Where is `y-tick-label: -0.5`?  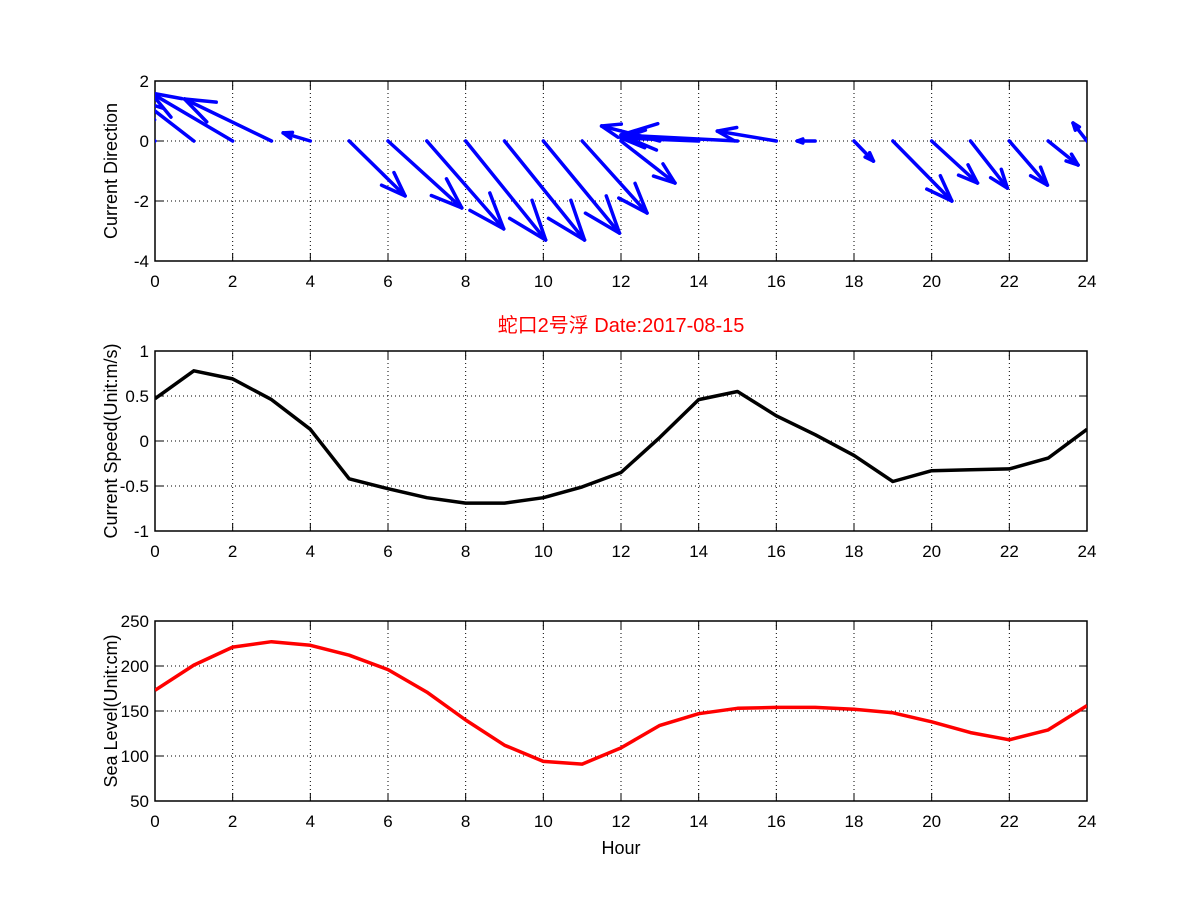 y-tick-label: -0.5 is located at coordinates (134, 486).